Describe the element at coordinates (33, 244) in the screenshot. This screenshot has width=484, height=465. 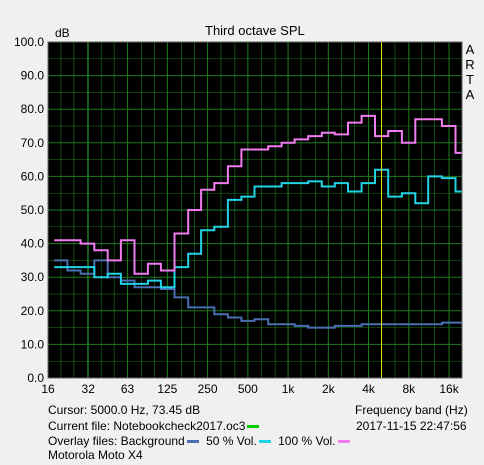
I see `y-tick-label: 40.0` at that location.